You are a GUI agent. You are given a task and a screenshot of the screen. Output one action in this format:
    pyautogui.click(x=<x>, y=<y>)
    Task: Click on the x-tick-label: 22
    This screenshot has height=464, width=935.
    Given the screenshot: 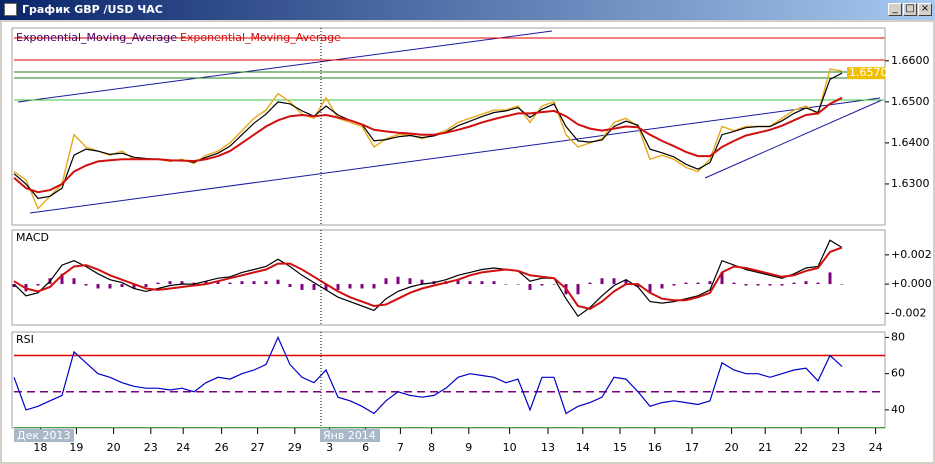 What is the action you would take?
    pyautogui.click(x=801, y=447)
    